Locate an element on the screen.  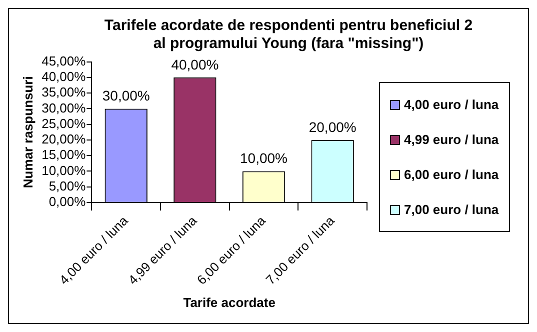
category-label: 4,99 euro / luna is located at coordinates (451, 139).